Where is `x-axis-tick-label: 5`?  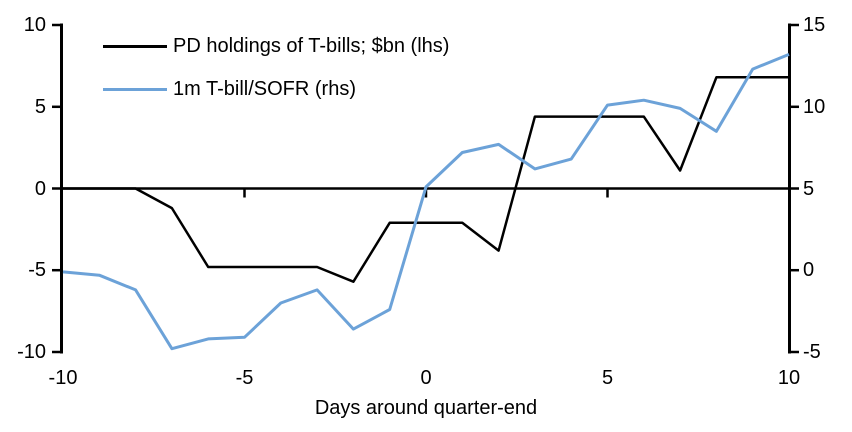 x-axis-tick-label: 5 is located at coordinates (607, 378).